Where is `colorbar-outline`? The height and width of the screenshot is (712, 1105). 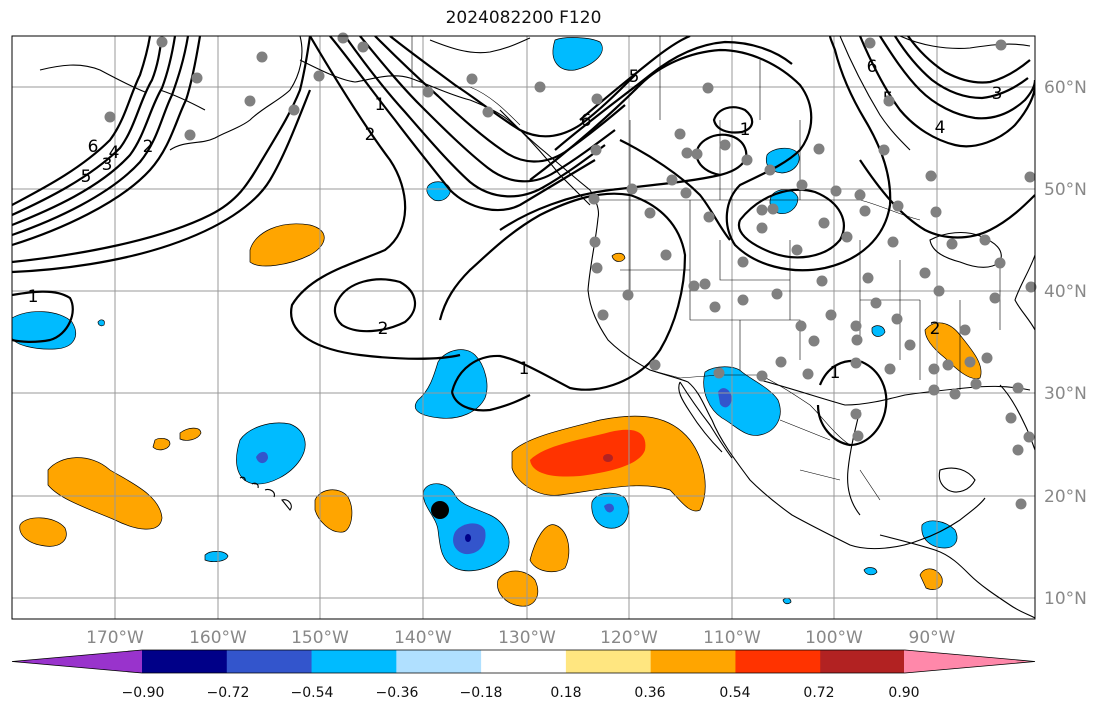 colorbar-outline is located at coordinates (523, 661).